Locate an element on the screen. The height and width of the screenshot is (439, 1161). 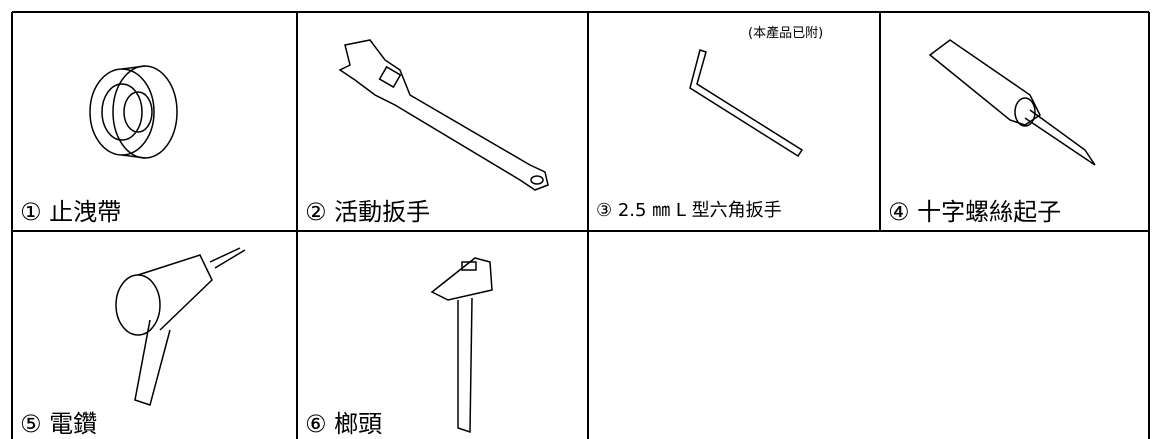
cell-note: (本產品已附) is located at coordinates (786, 33).